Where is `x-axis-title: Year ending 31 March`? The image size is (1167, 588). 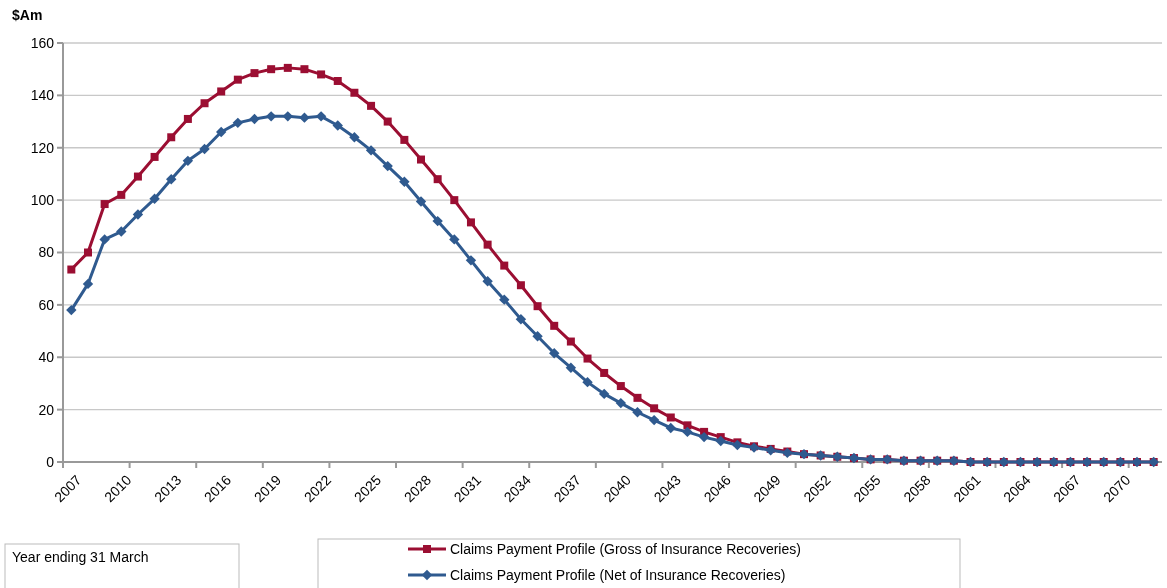
x-axis-title: Year ending 31 March is located at coordinates (80, 557).